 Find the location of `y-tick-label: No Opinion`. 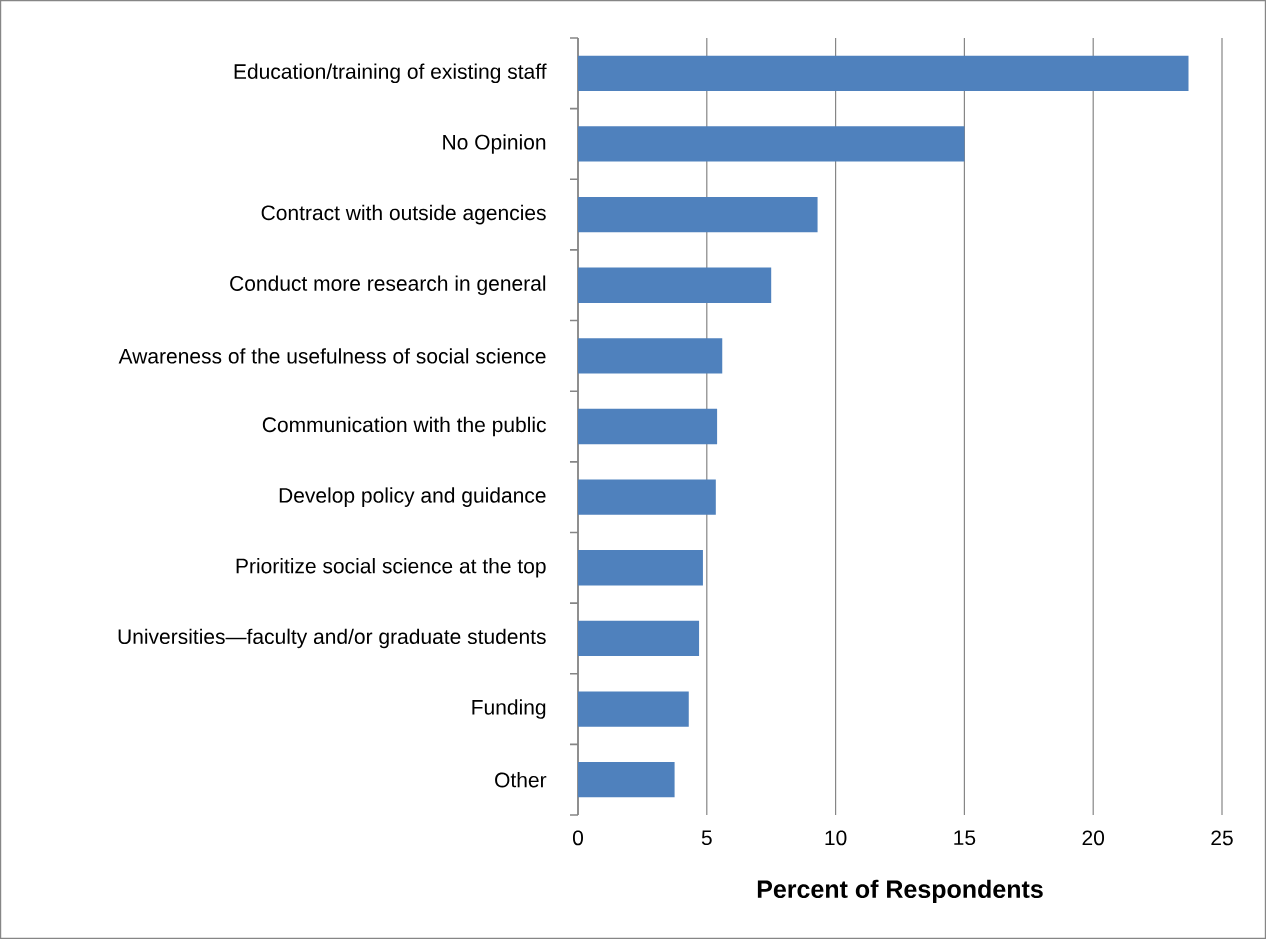

y-tick-label: No Opinion is located at coordinates (494, 144).